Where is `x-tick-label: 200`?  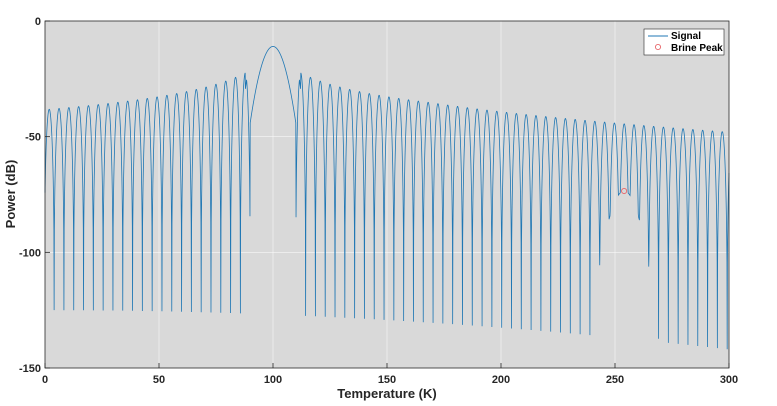 x-tick-label: 200 is located at coordinates (501, 380).